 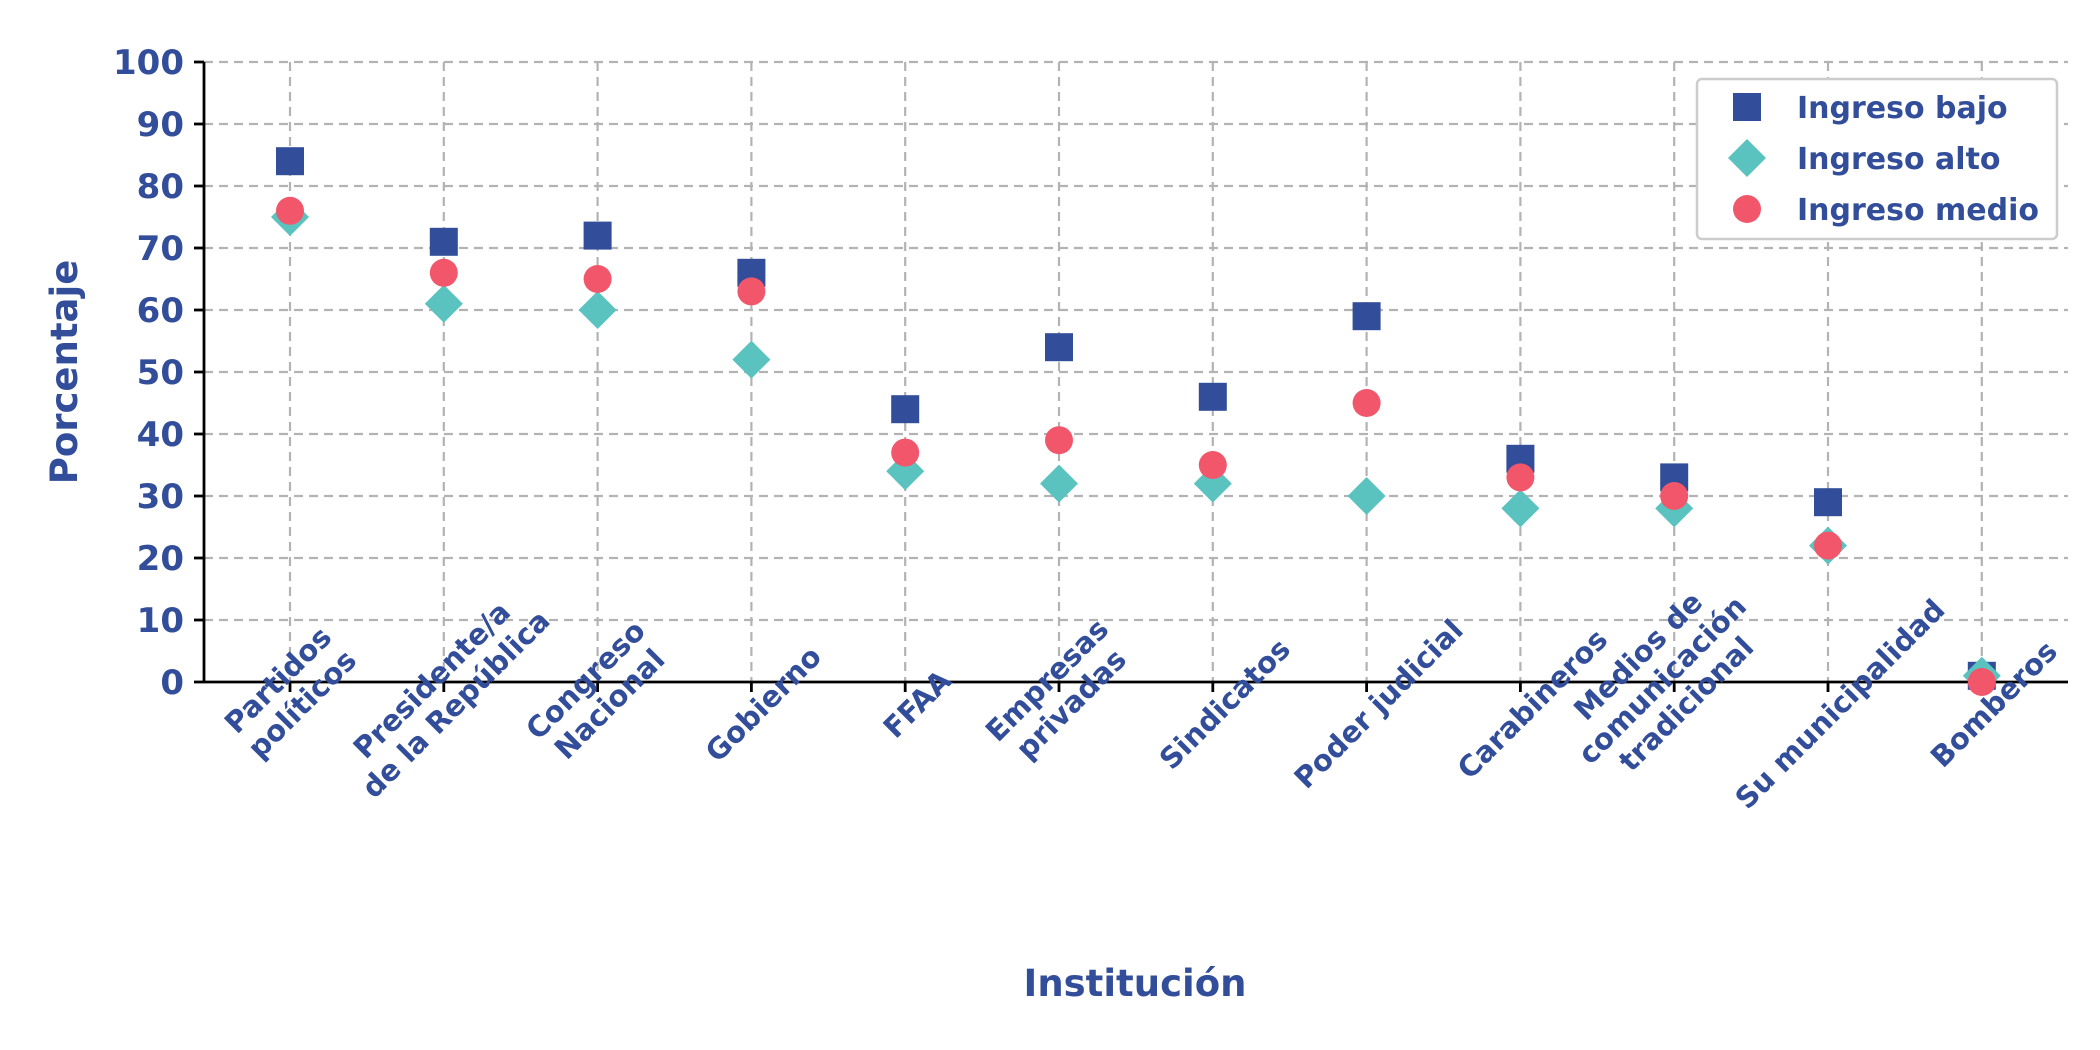 I want to click on x-tick-label: Sindicatos, so click(x=1225, y=704).